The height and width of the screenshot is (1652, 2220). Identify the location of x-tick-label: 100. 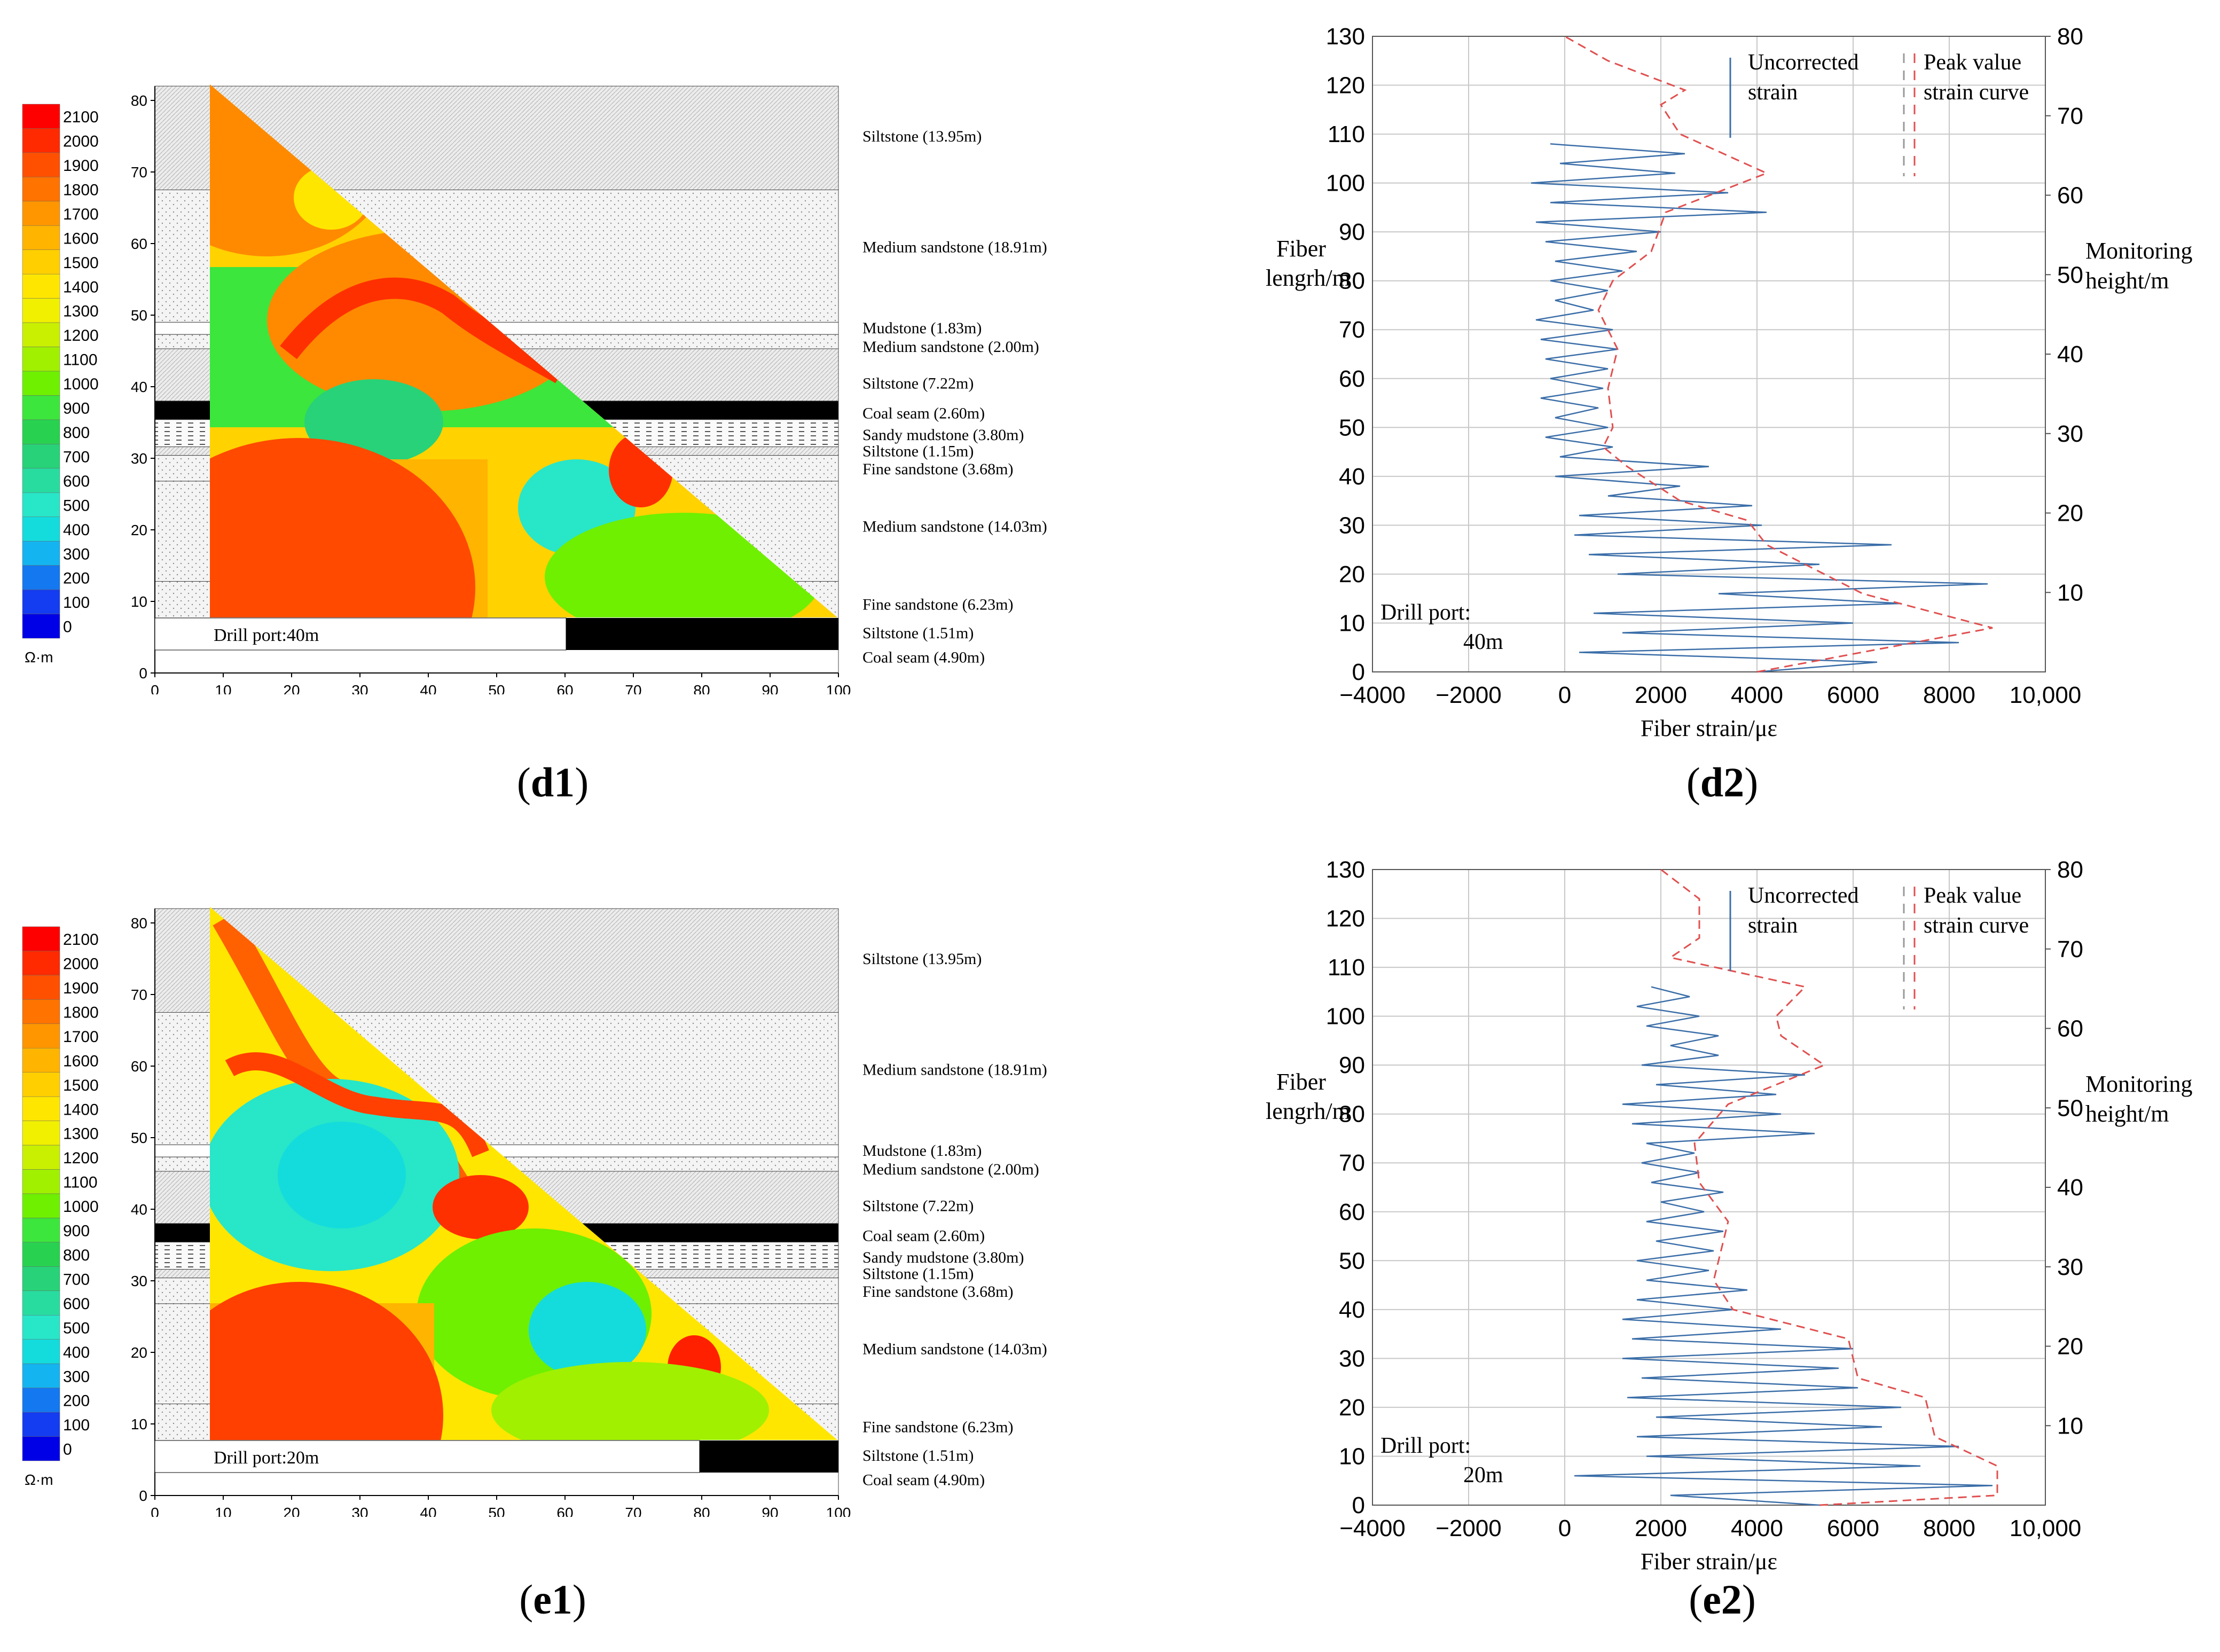
(839, 1511).